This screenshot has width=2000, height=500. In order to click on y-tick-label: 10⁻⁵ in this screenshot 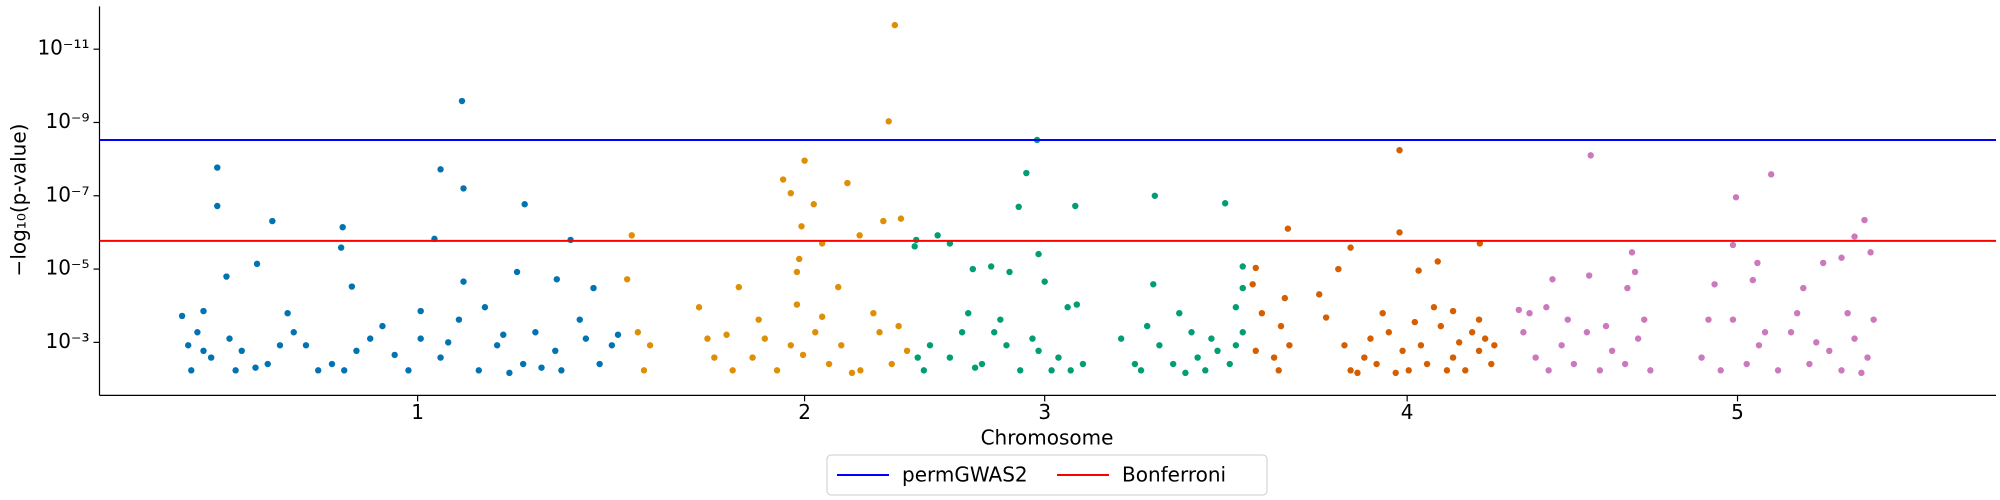, I will do `click(67, 268)`.